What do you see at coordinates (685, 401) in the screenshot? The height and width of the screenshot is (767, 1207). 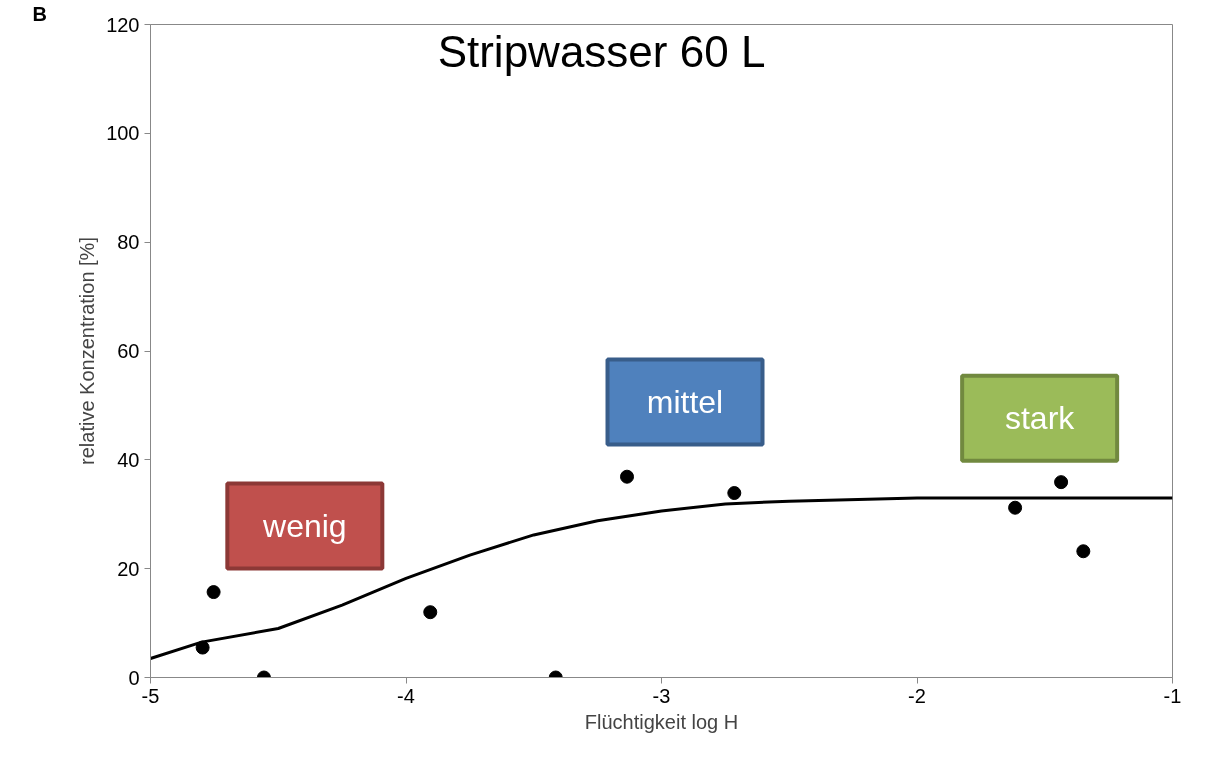 I see `annotation: mittel` at bounding box center [685, 401].